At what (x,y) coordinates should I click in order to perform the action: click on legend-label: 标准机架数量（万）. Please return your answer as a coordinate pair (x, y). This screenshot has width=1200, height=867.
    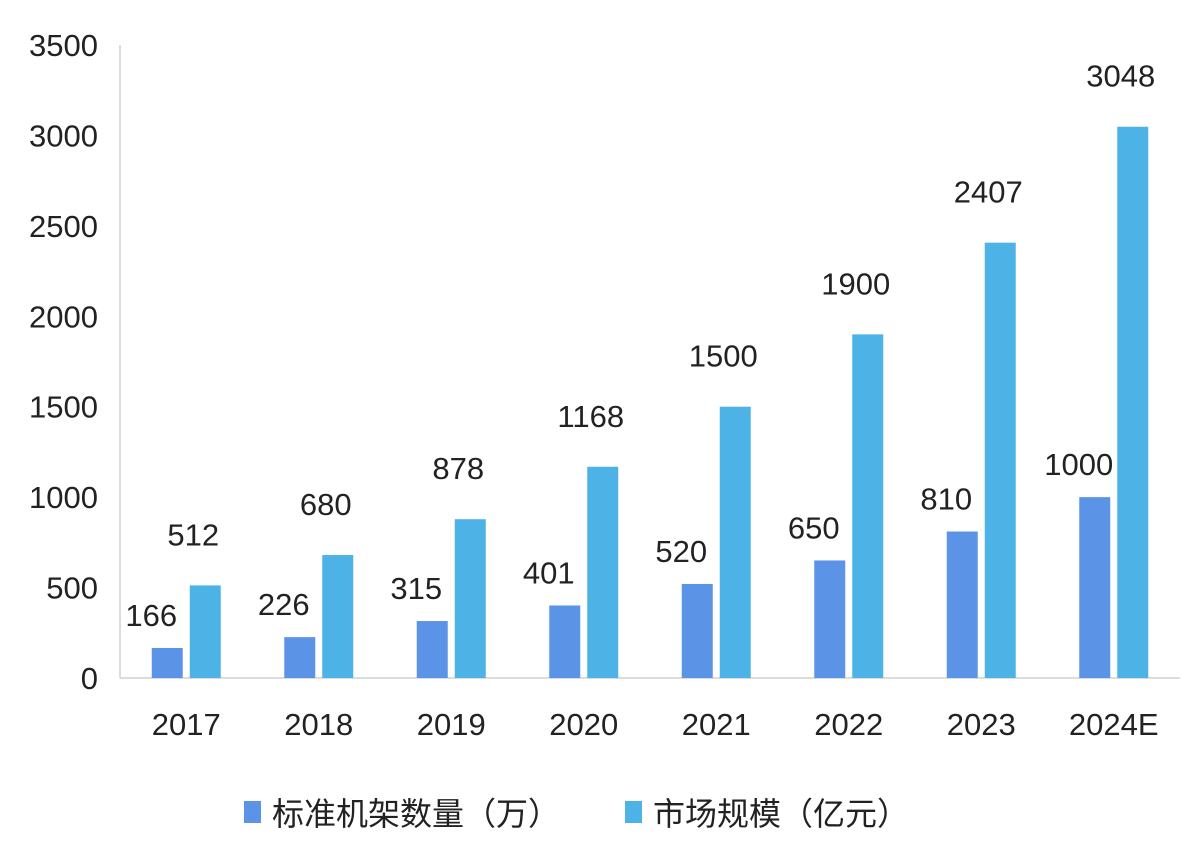
    Looking at the image, I should click on (416, 814).